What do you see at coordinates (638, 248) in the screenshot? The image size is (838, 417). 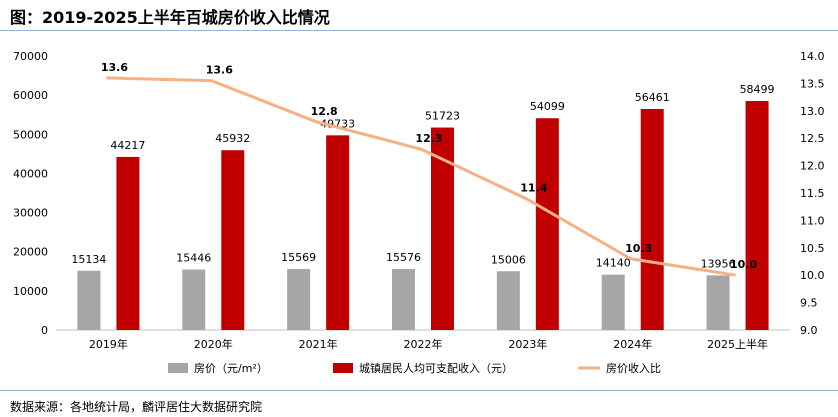 I see `ratio-data-label: 10.3` at bounding box center [638, 248].